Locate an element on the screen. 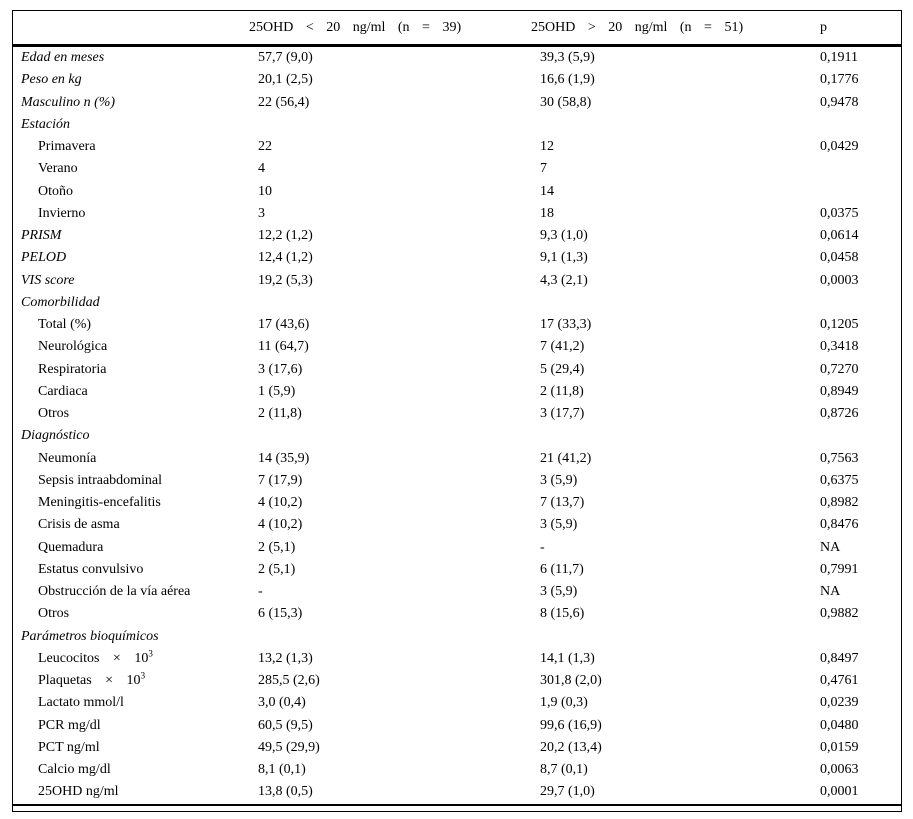  cell-group1: - is located at coordinates (260, 591).